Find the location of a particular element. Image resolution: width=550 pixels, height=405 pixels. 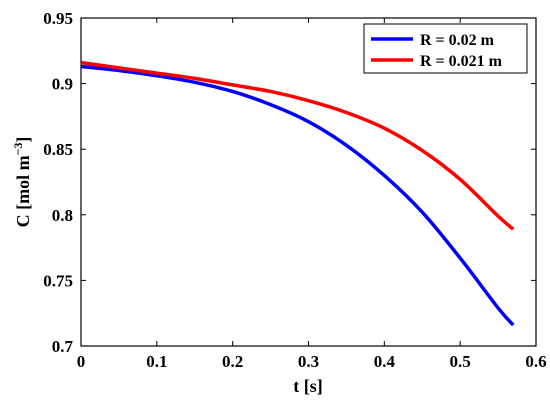

y-tick-label: 0.95 is located at coordinates (58, 18).